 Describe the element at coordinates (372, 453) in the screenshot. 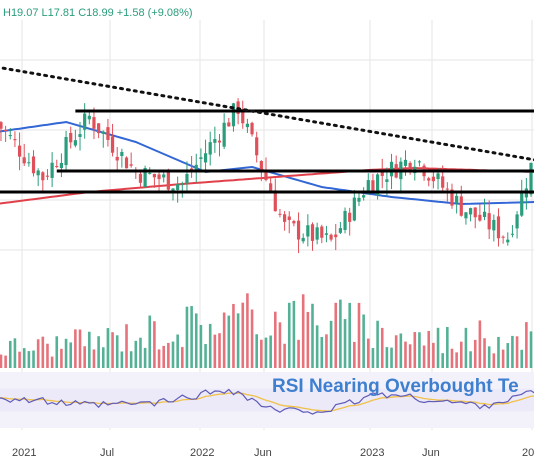

I see `x-tick-label: 2023` at that location.